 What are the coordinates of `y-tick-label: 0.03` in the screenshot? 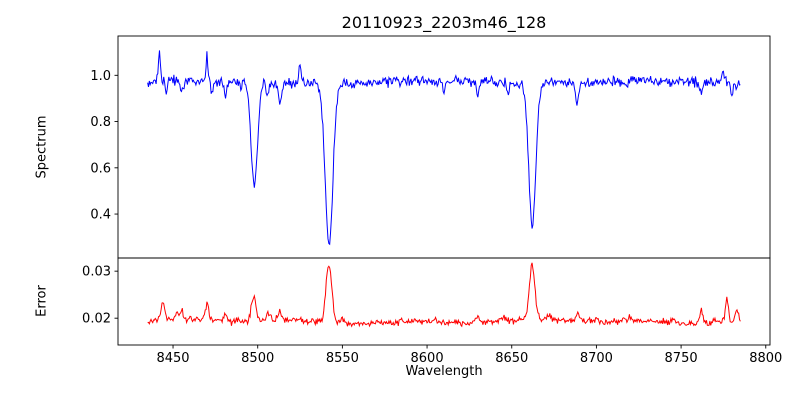 It's located at (96, 272).